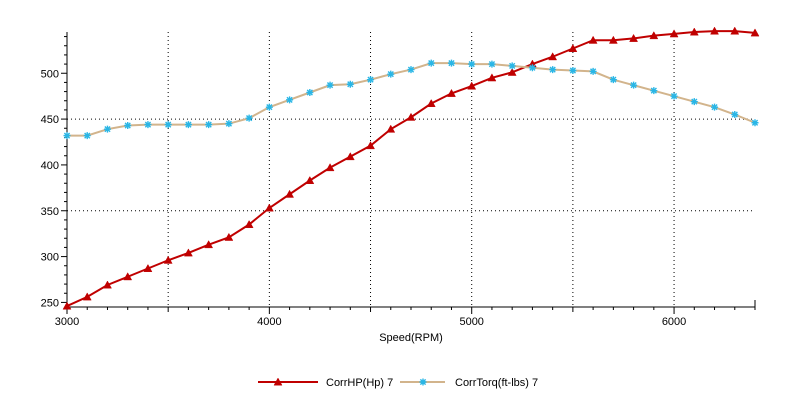  I want to click on y-tick-label: 450, so click(50, 120).